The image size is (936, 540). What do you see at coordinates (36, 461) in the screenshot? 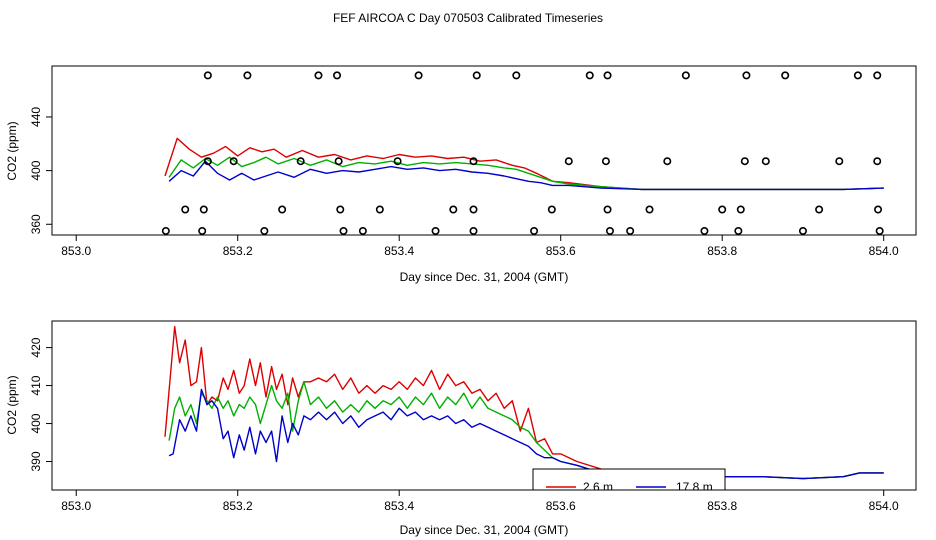
I see `y-tick-label: 390` at bounding box center [36, 461].